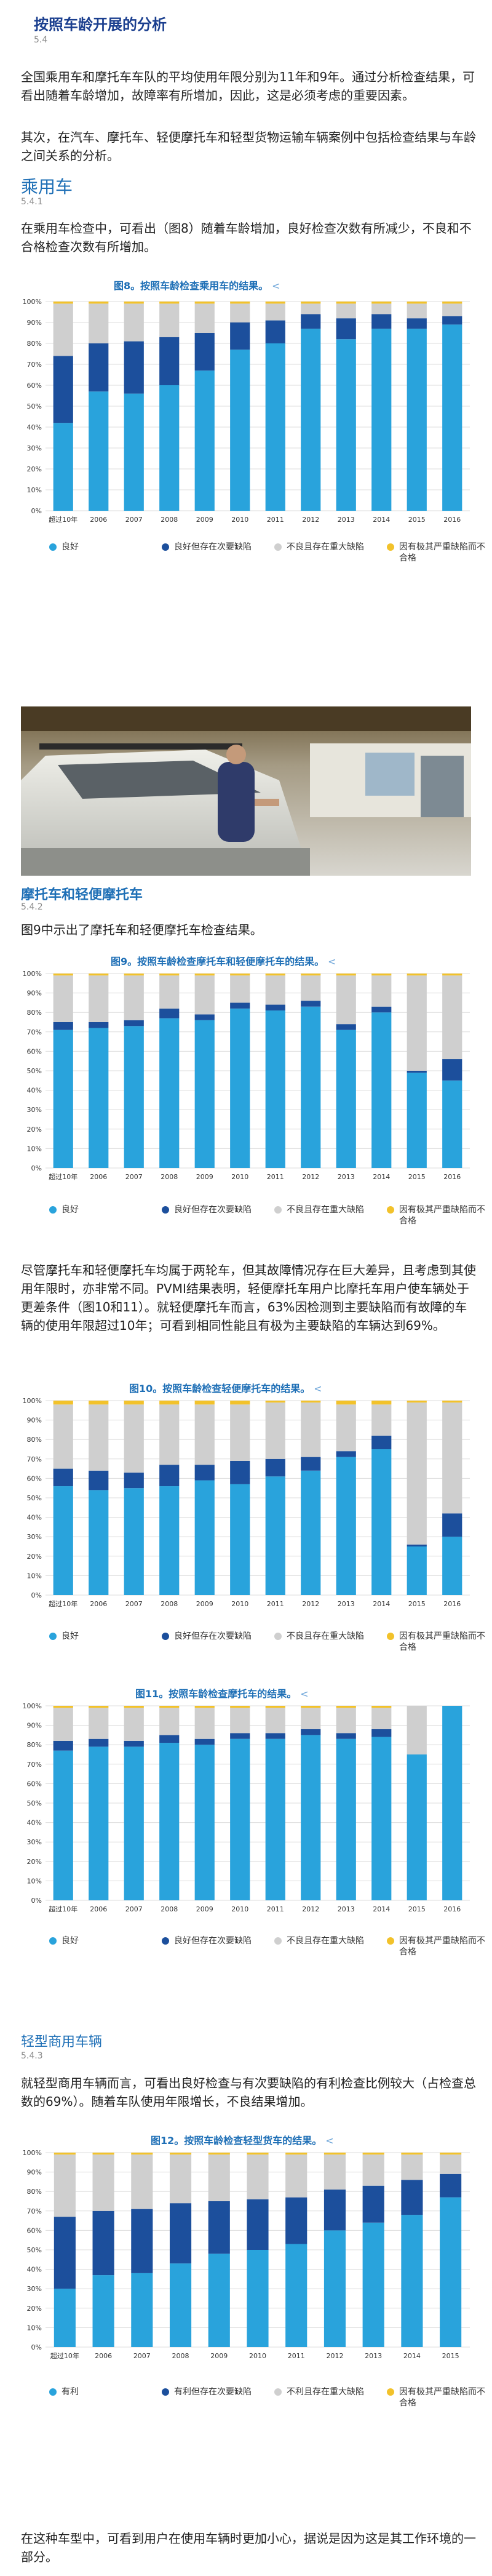 This screenshot has height=2576, width=492. I want to click on chart-11-title-text: 图11。按照车龄检查摩托车的结果。, so click(216, 1694).